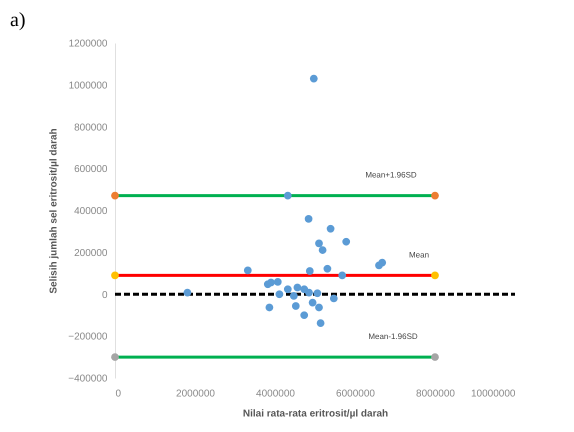 Image resolution: width=574 pixels, height=432 pixels. I want to click on y-tick-label: 600000, so click(91, 170).